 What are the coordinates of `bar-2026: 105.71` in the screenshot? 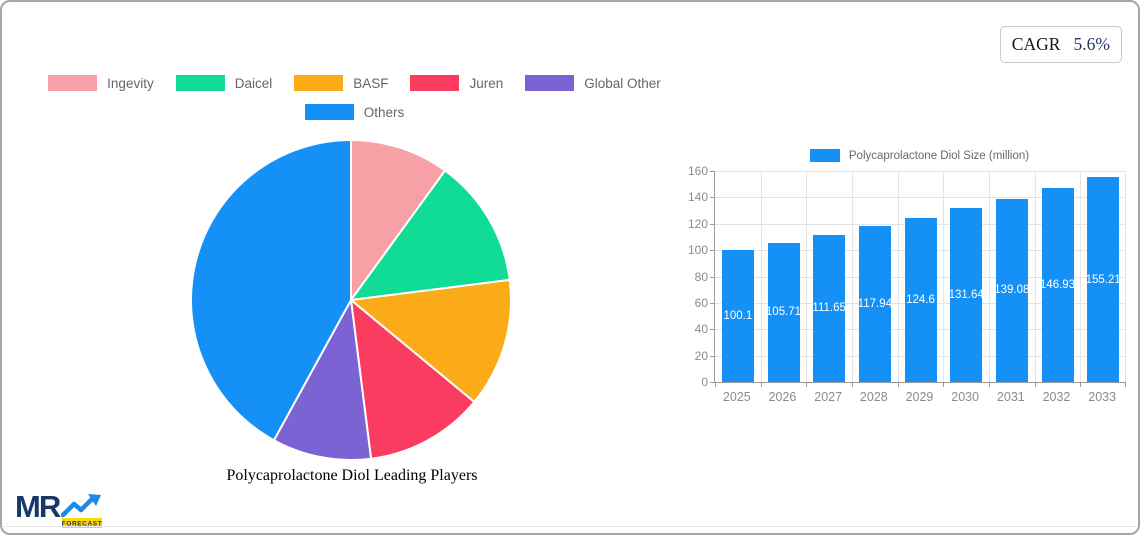 It's located at (783, 312).